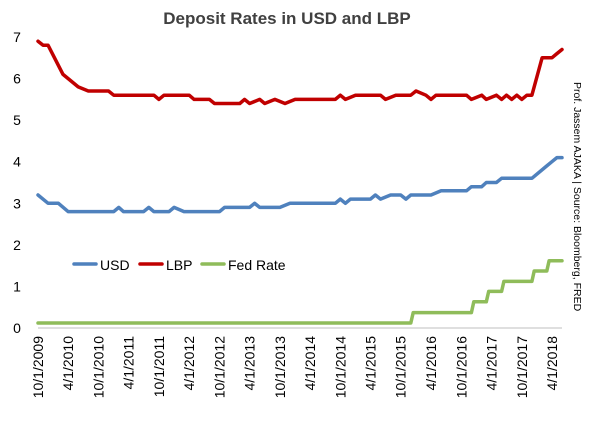 This screenshot has width=590, height=425. What do you see at coordinates (491, 363) in the screenshot?
I see `x-tick-label: 4/1/2017` at bounding box center [491, 363].